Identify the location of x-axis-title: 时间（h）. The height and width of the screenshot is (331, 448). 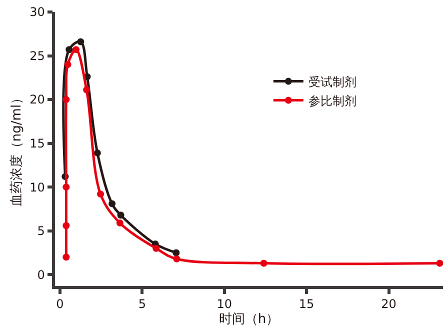
(249, 319).